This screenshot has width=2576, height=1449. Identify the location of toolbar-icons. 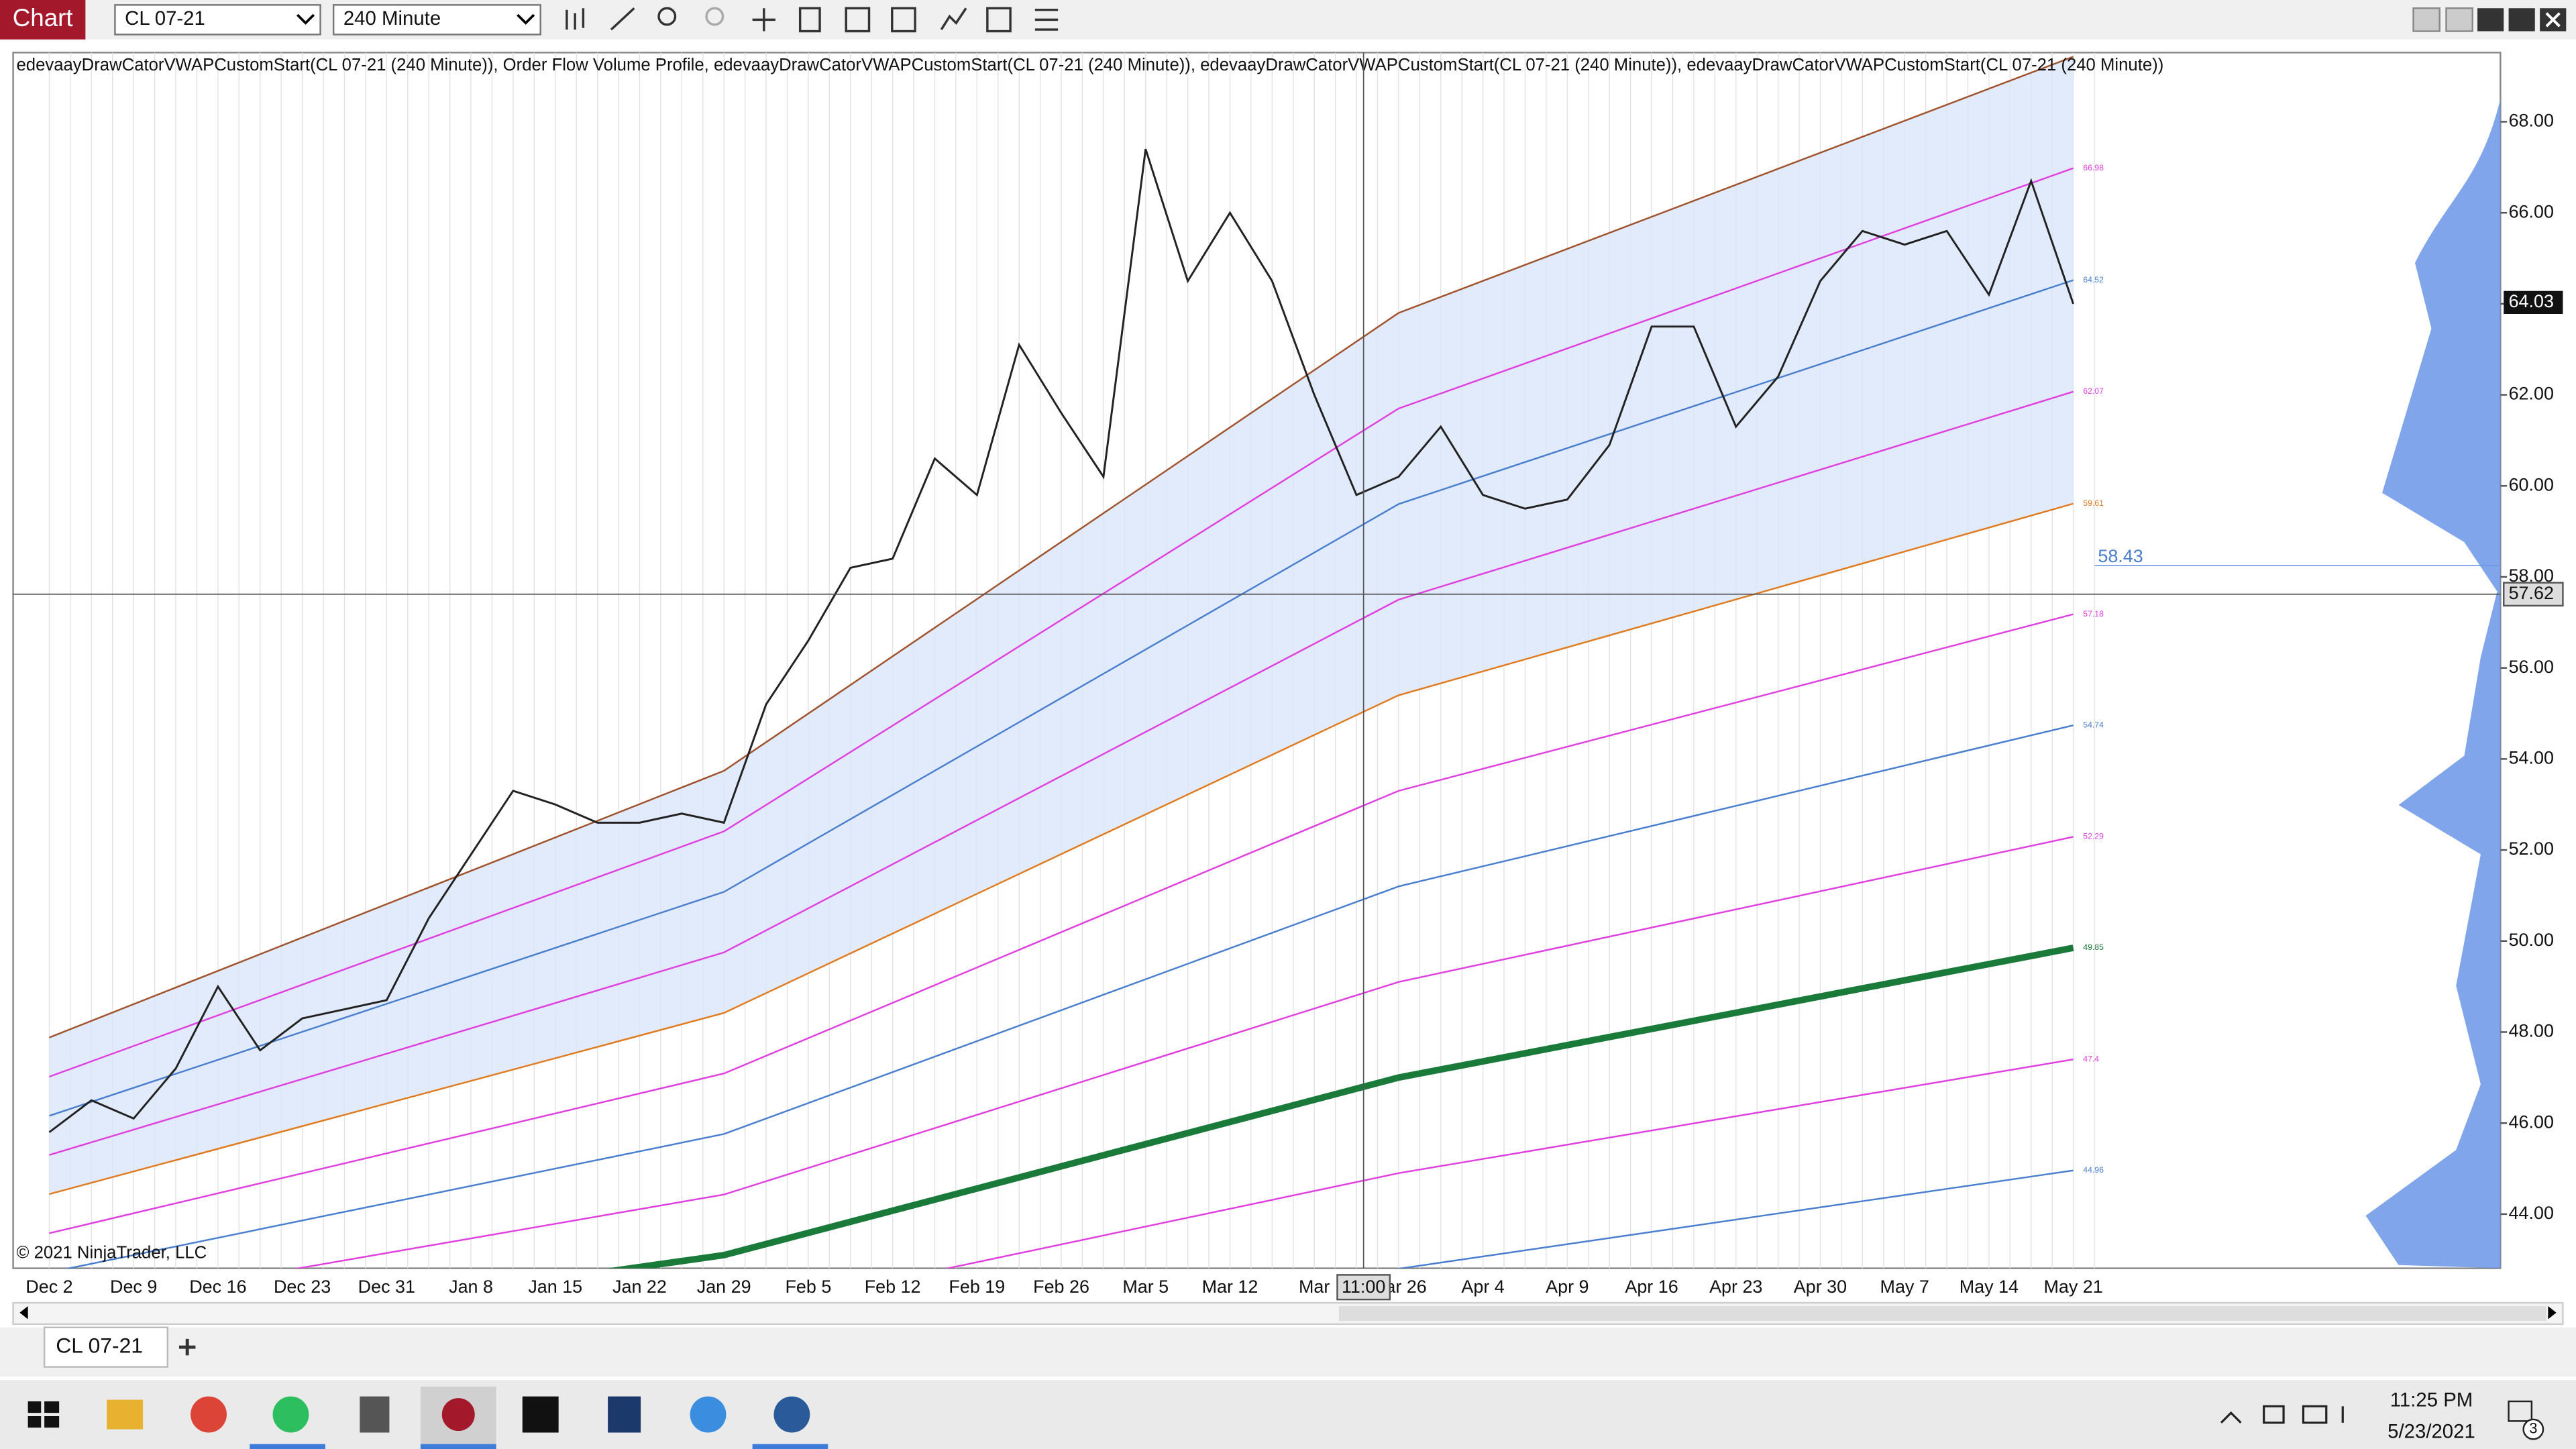
(812, 20).